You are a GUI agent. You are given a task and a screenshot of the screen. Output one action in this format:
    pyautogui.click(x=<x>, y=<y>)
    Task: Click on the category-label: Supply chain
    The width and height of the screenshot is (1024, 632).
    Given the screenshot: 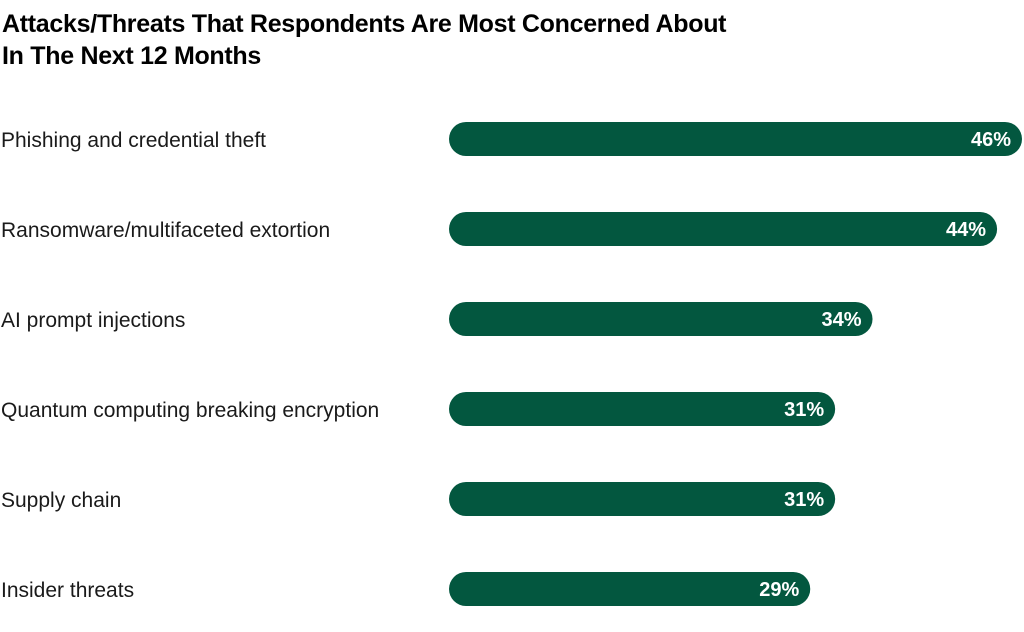 What is the action you would take?
    pyautogui.click(x=61, y=500)
    